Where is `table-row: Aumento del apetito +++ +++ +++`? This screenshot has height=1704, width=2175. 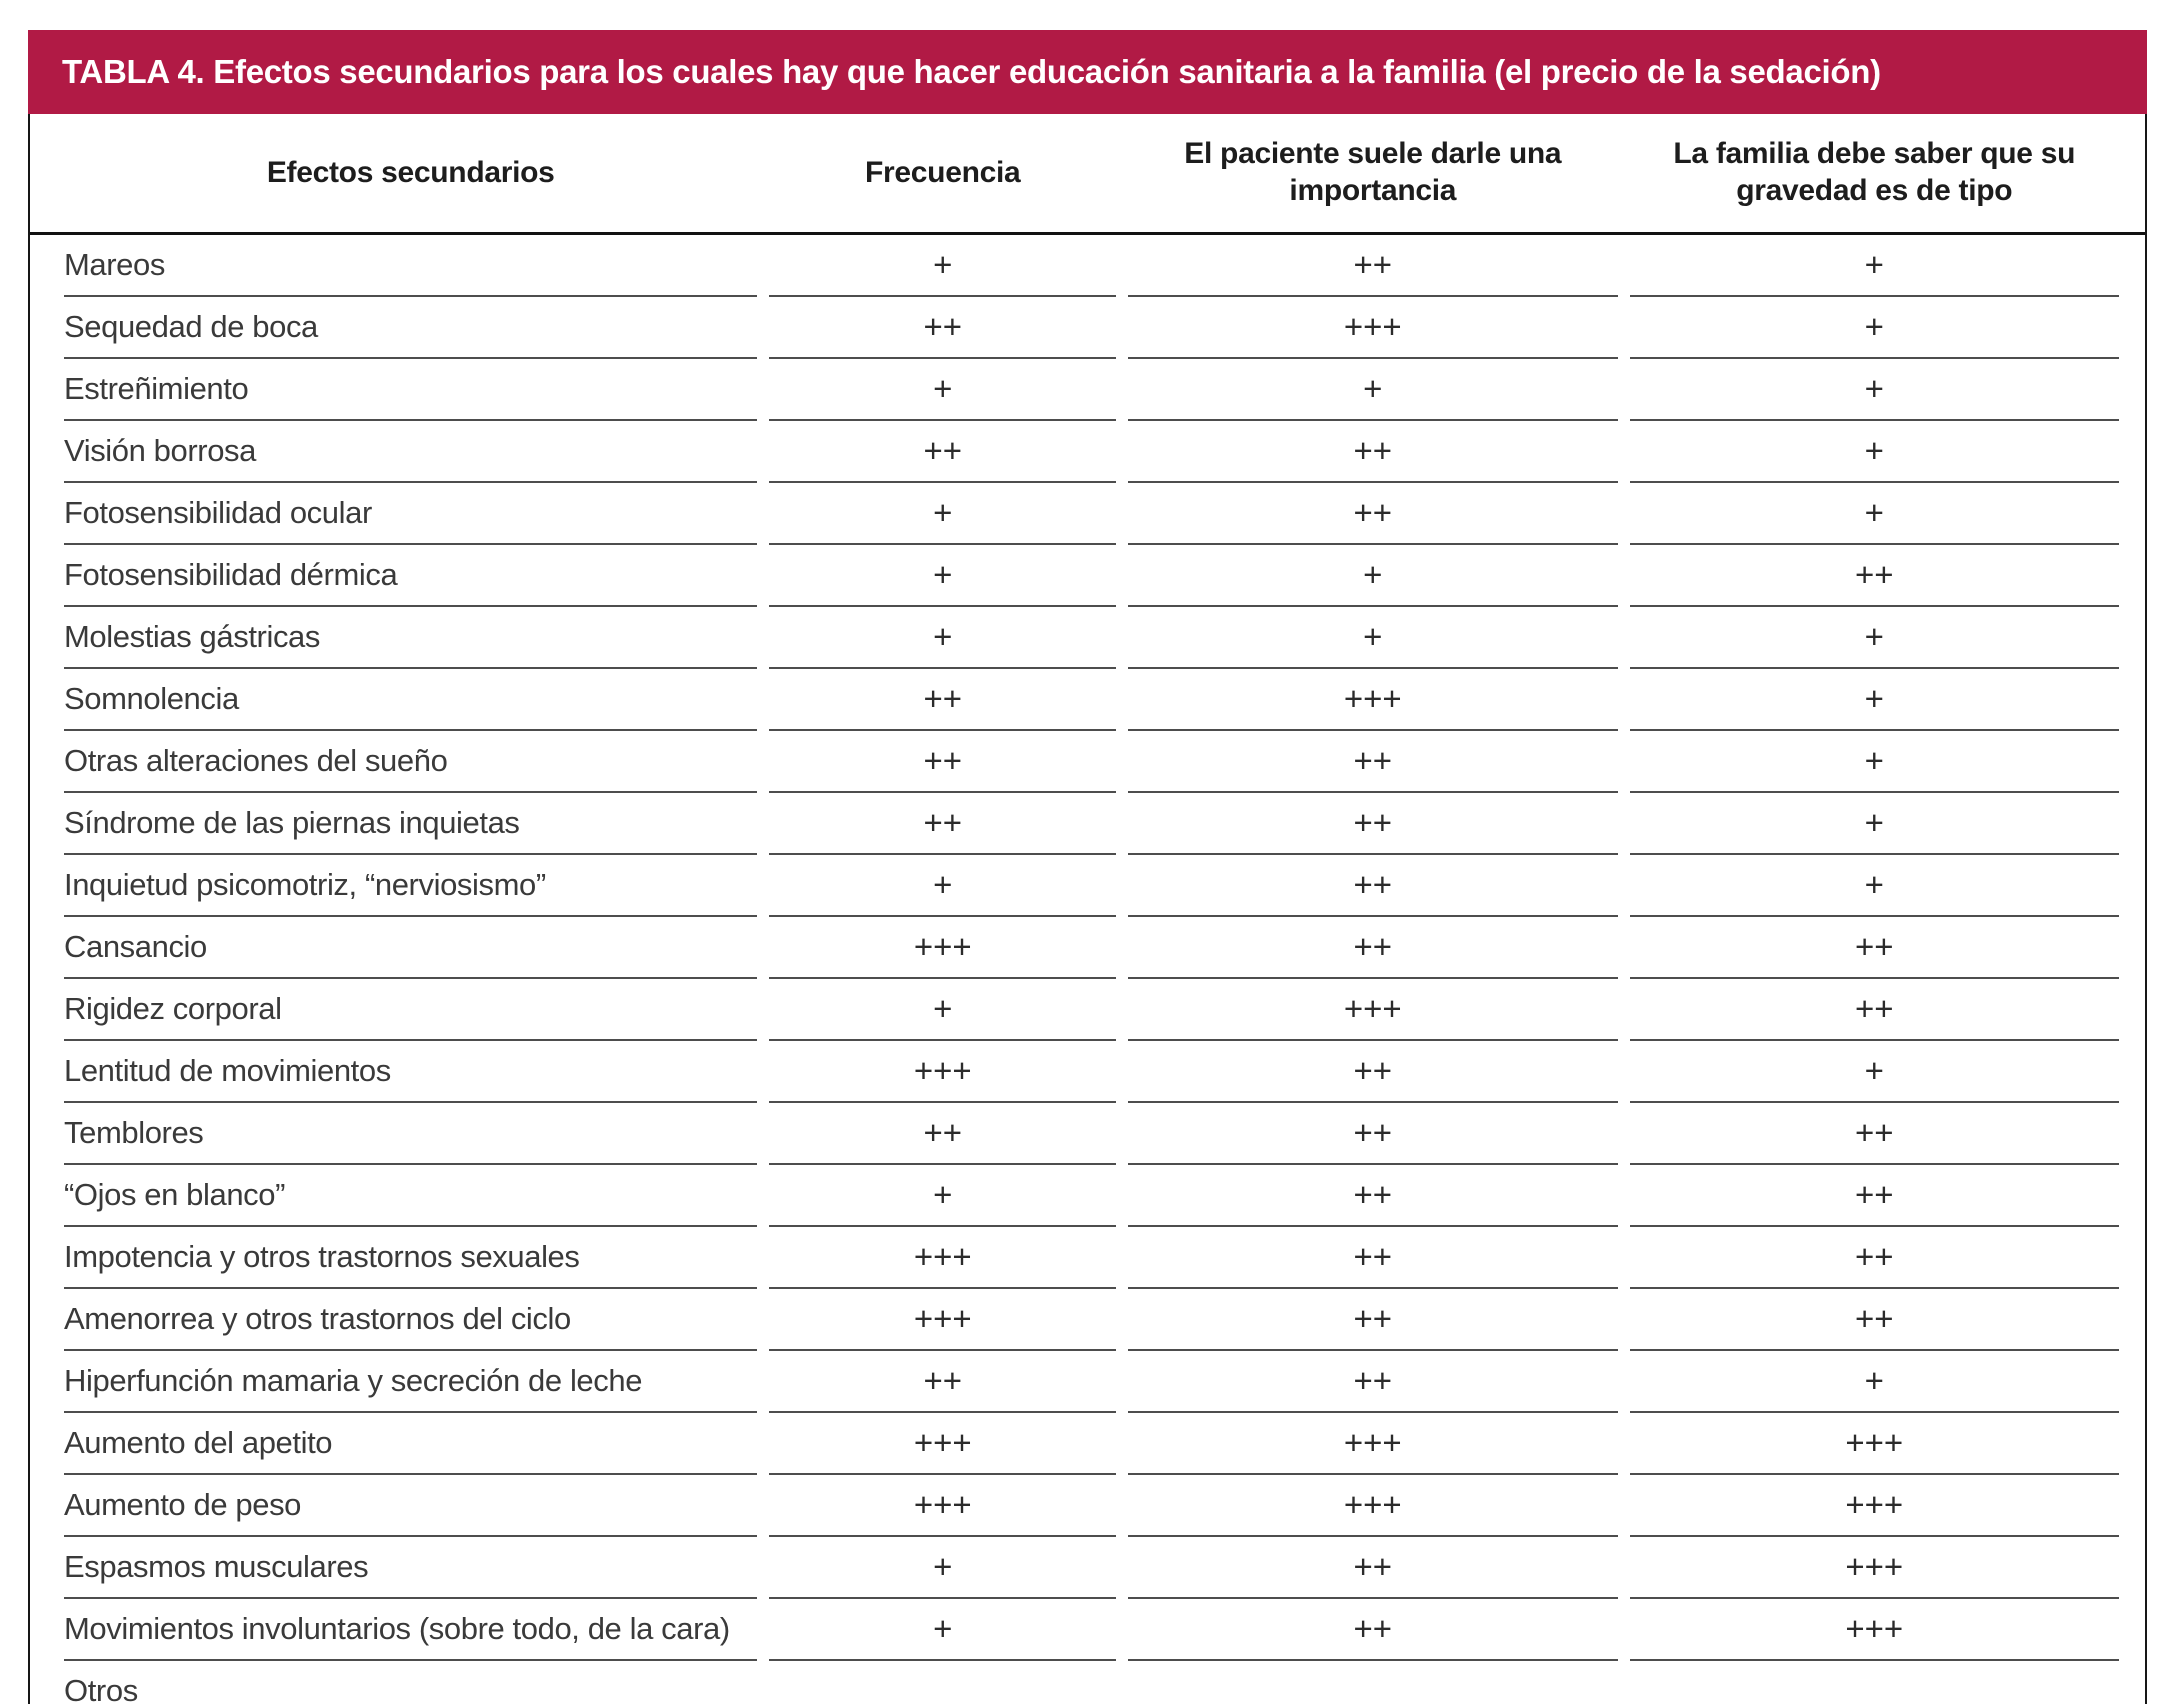
table-row: Aumento del apetito +++ +++ +++ is located at coordinates (1087, 1444).